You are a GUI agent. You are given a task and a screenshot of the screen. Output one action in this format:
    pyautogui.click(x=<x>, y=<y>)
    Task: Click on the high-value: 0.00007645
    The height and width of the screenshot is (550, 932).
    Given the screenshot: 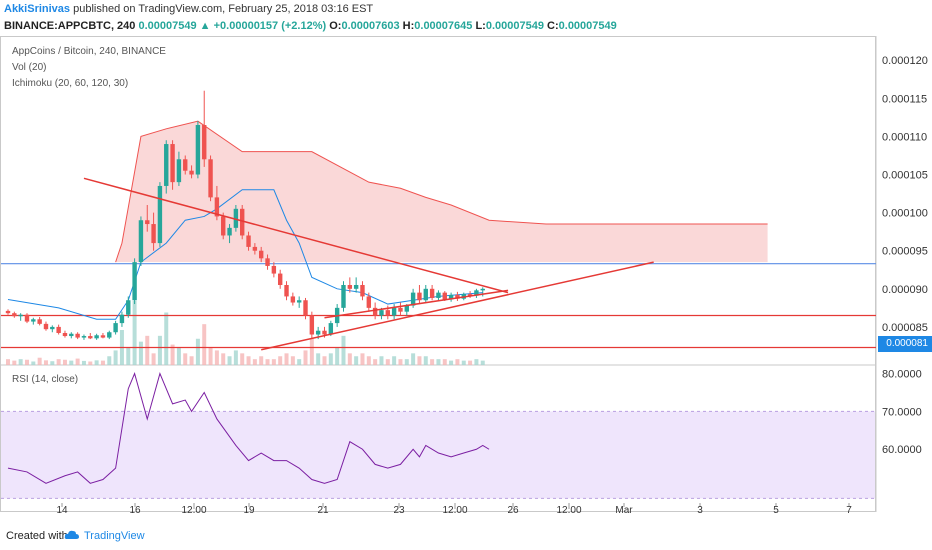 What is the action you would take?
    pyautogui.click(x=443, y=26)
    